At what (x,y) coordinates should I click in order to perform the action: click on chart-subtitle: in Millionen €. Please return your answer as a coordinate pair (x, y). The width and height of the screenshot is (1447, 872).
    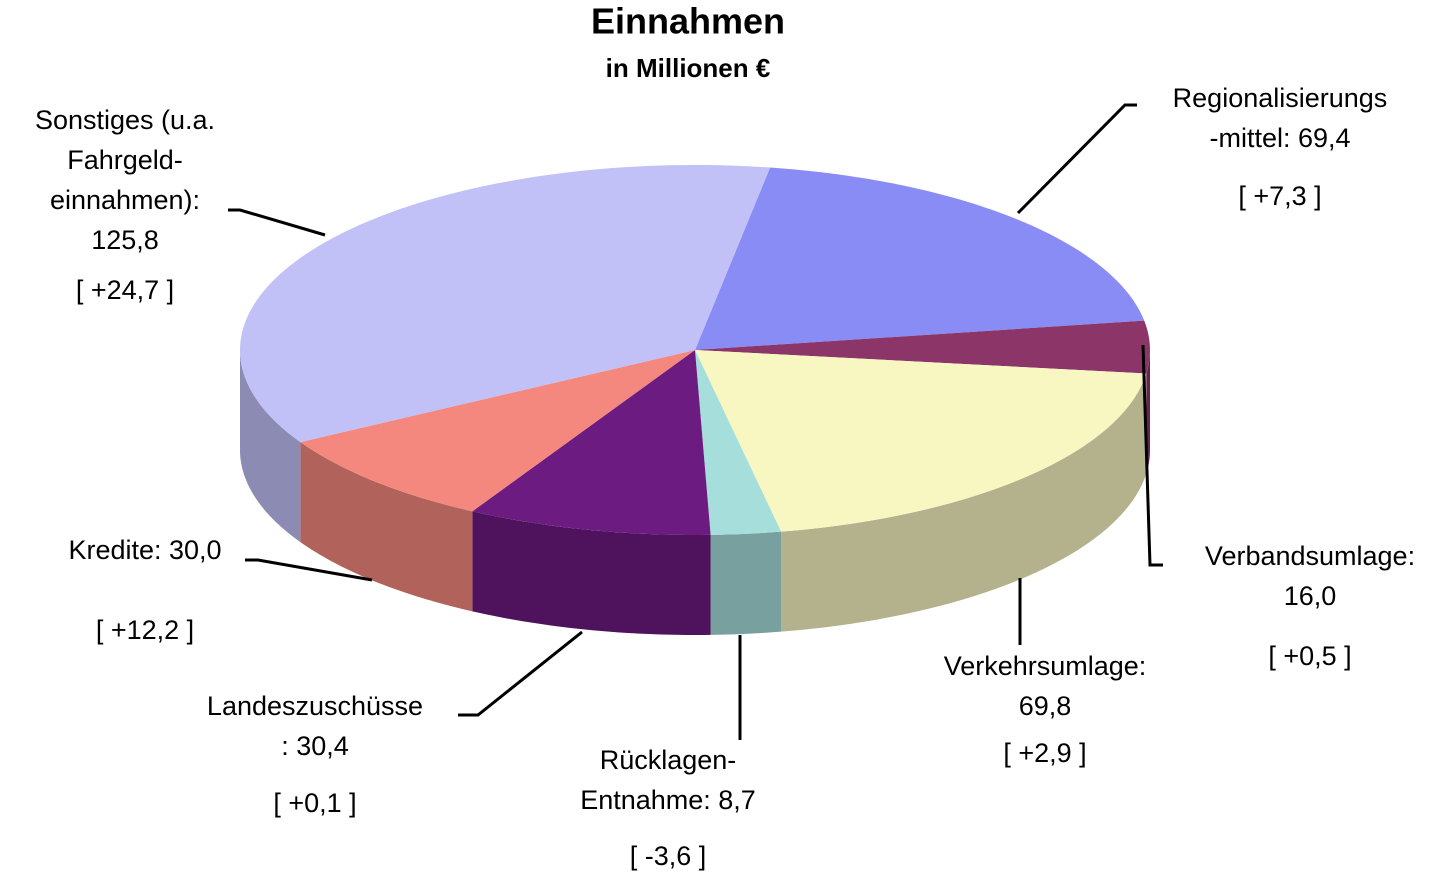
    Looking at the image, I should click on (688, 68).